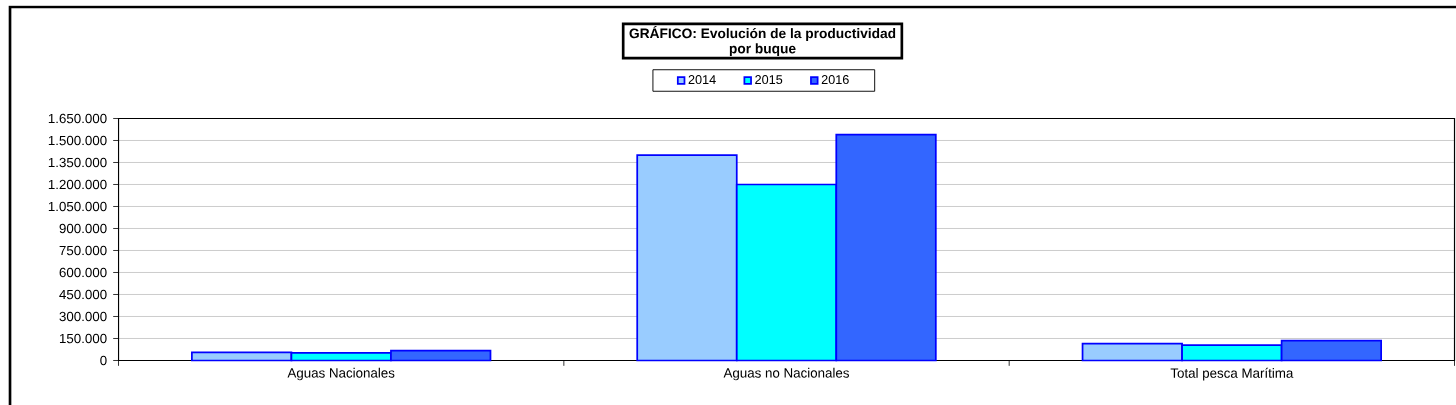 The image size is (1456, 405). I want to click on y-tick-label: 1.350.000, so click(77, 162).